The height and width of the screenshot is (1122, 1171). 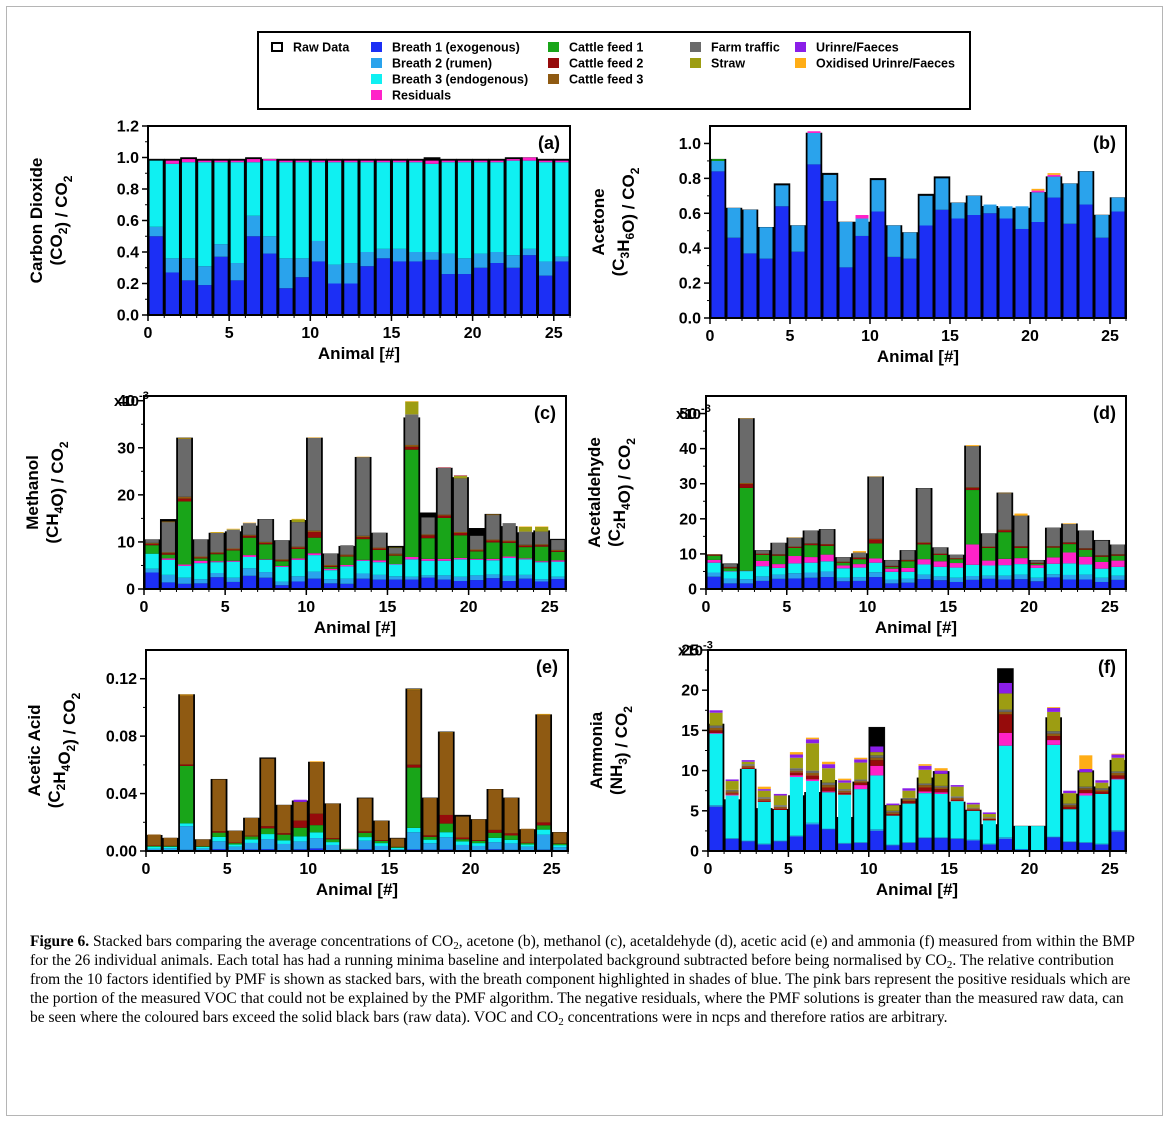 I want to click on bar-urinre-faeces, so click(x=989, y=813).